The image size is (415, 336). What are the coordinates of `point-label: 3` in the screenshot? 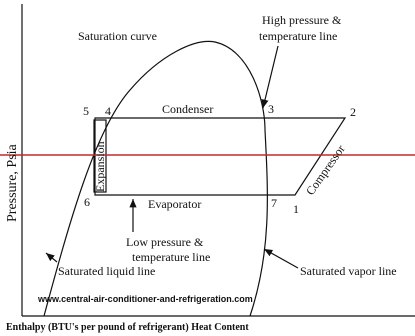 It's located at (271, 109).